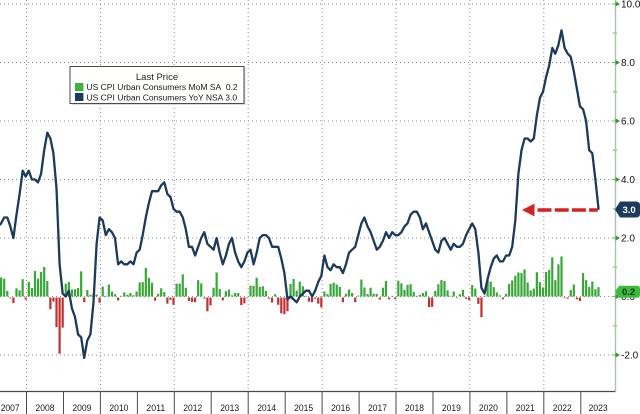 This screenshot has width=640, height=414. I want to click on svg-text: Last Price, so click(157, 77).